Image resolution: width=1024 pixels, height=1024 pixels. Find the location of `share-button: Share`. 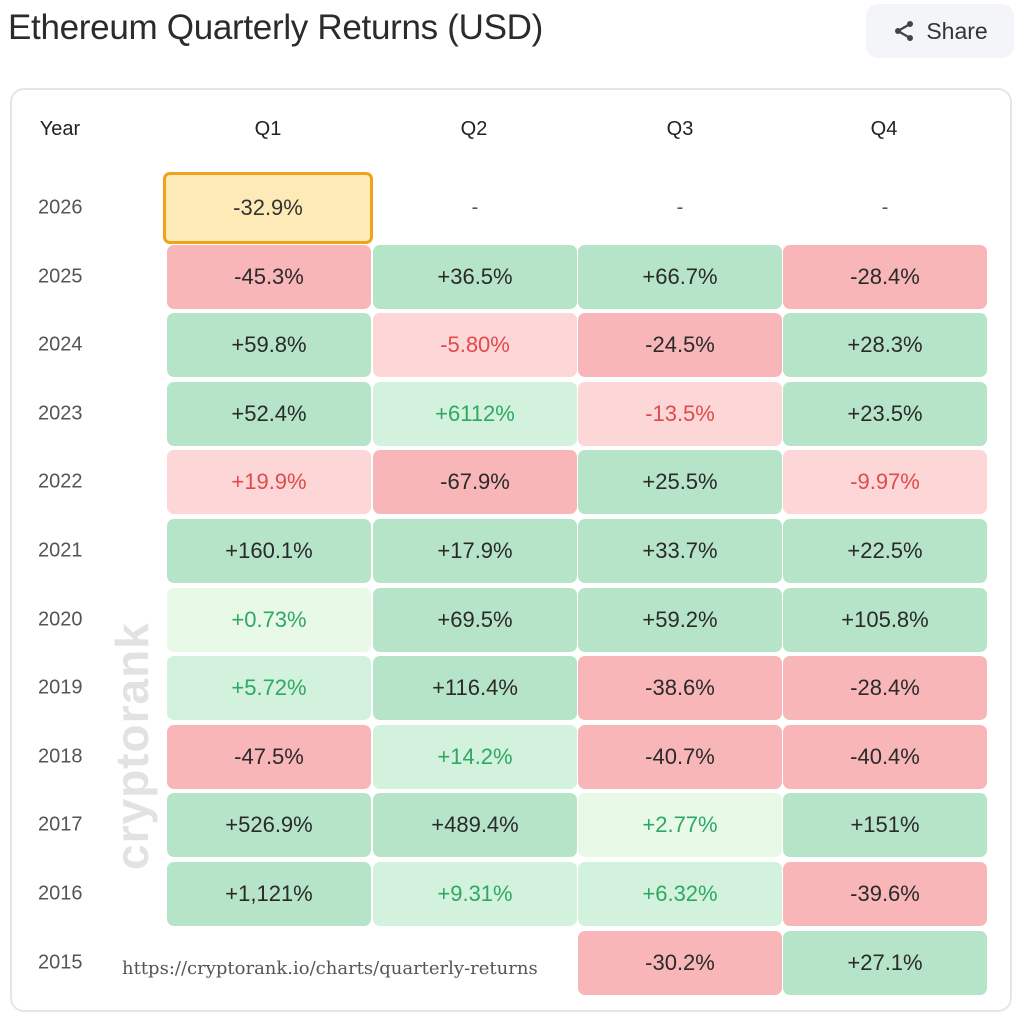

share-button: Share is located at coordinates (940, 31).